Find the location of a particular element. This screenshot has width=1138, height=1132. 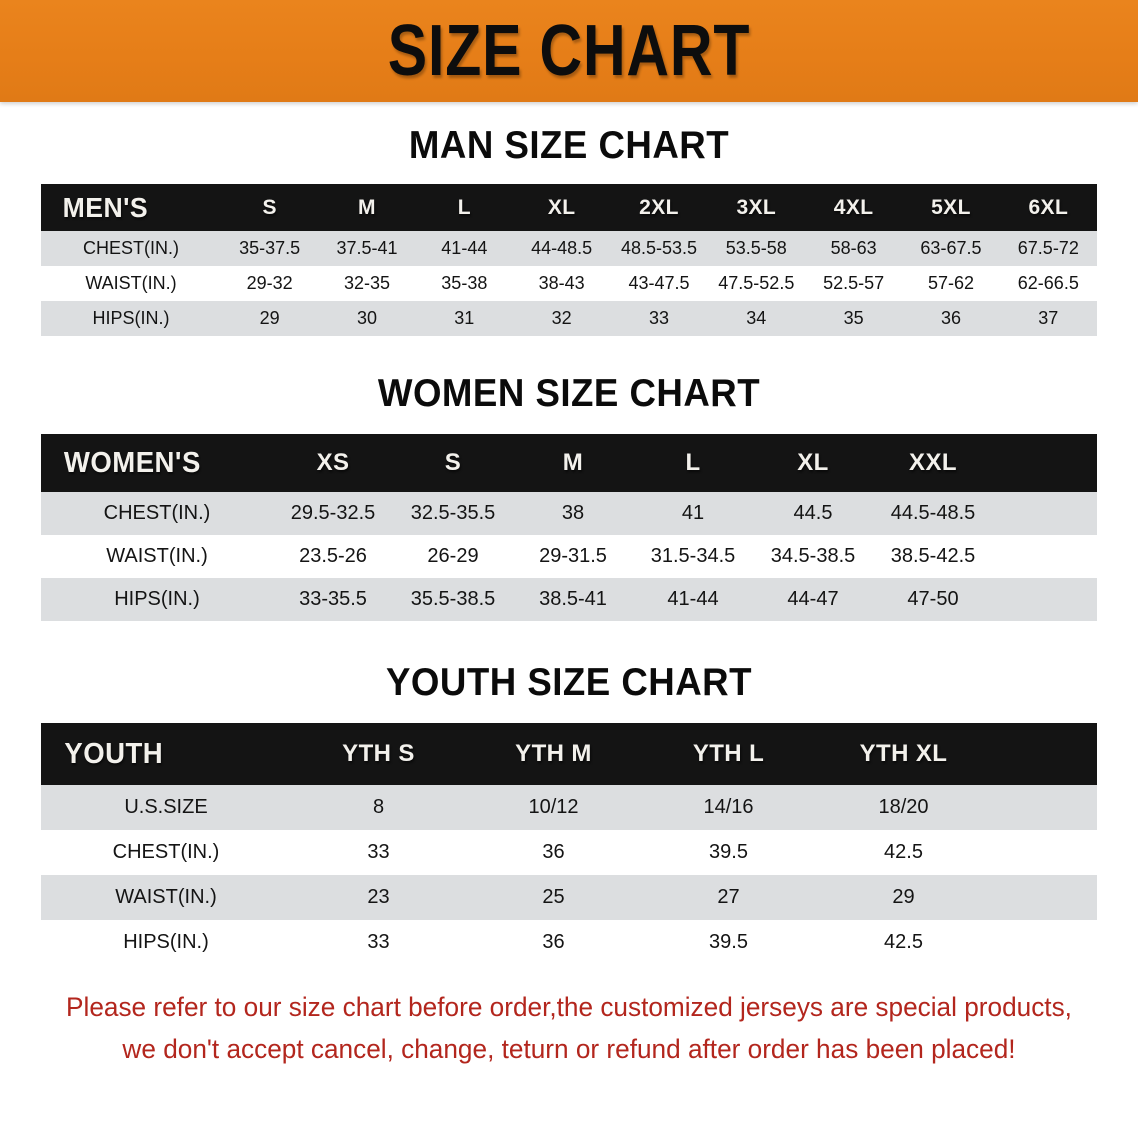

man-row-label-waist: WAIST(IN.) is located at coordinates (131, 283).